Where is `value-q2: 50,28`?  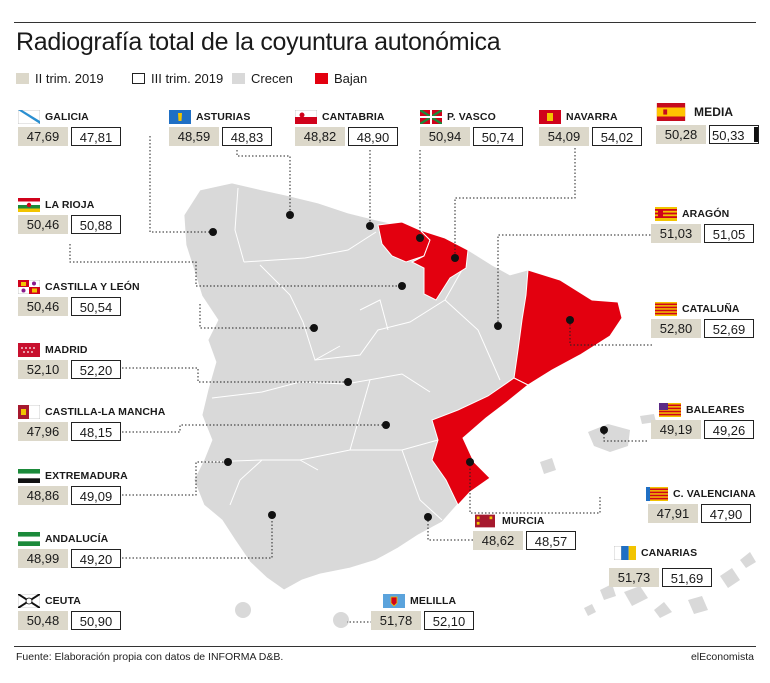 value-q2: 50,28 is located at coordinates (681, 134).